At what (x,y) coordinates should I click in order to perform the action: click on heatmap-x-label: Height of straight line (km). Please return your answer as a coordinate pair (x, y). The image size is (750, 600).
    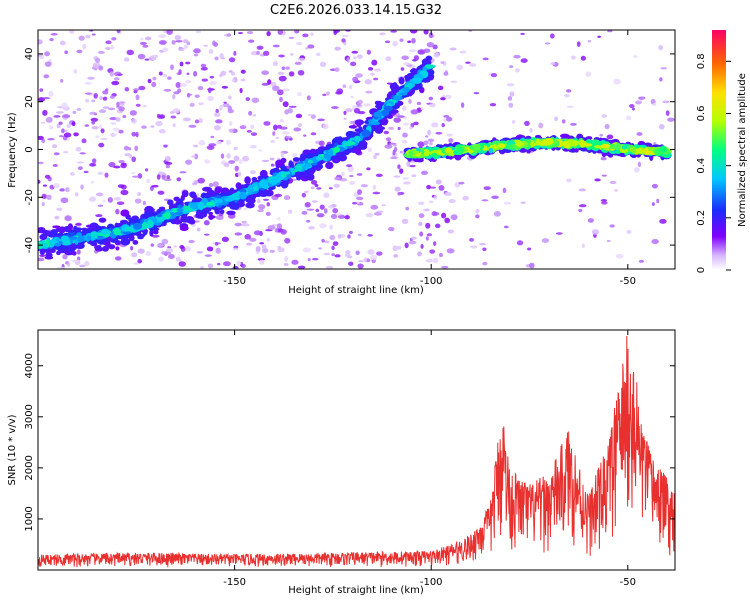
    Looking at the image, I should click on (356, 290).